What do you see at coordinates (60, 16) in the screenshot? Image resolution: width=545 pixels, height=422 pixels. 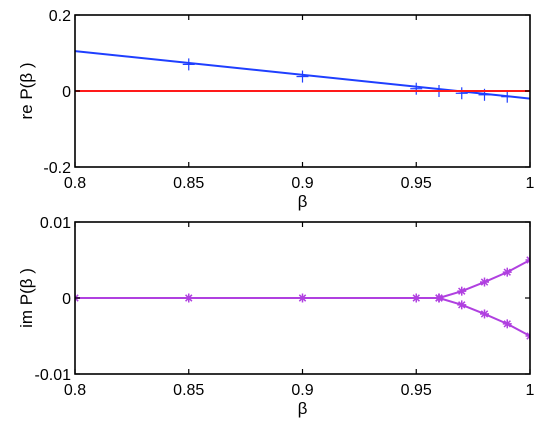 I see `y-tick-label: 0.2` at bounding box center [60, 16].